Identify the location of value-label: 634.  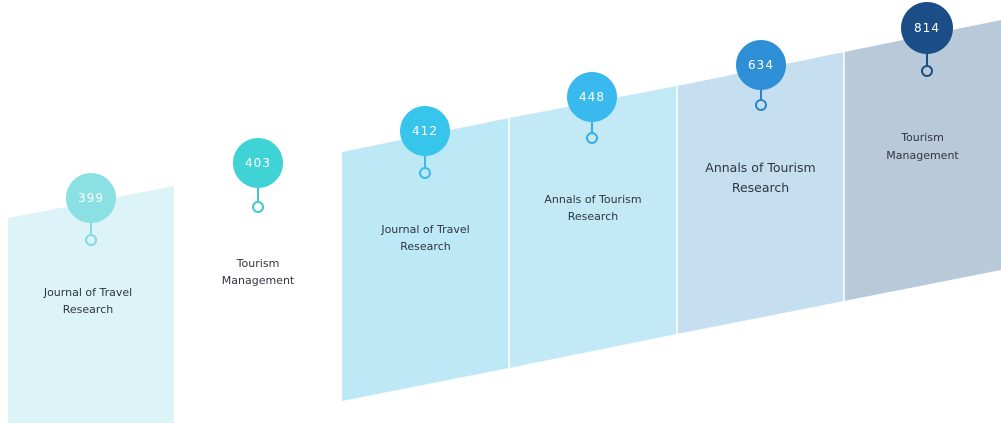
(761, 65).